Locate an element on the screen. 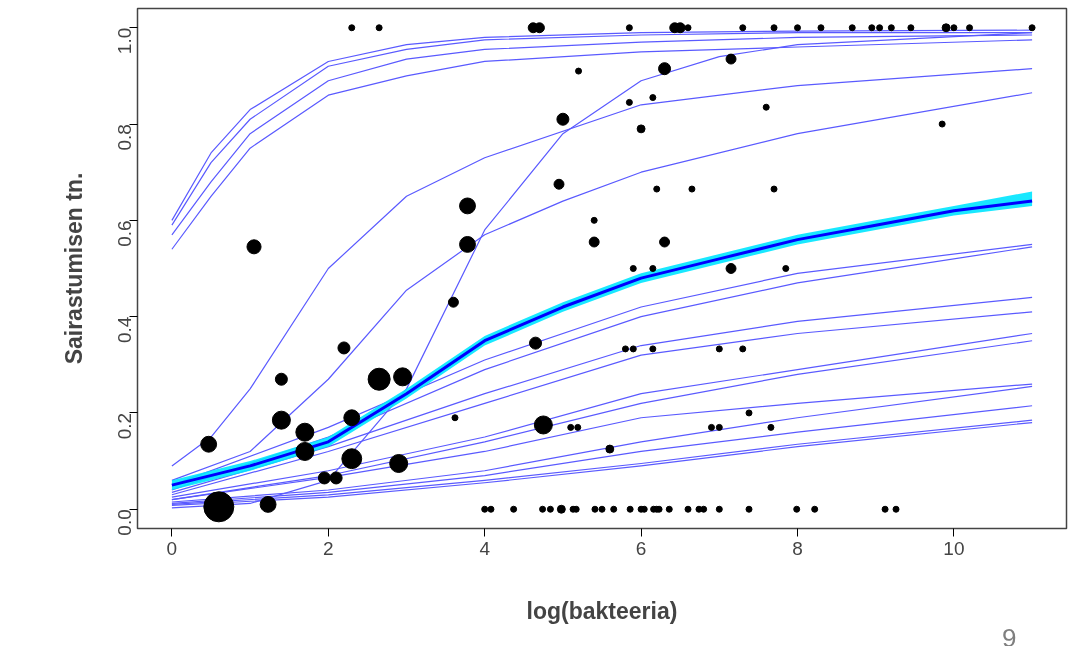  y-tick-label: 0.8 is located at coordinates (124, 137).